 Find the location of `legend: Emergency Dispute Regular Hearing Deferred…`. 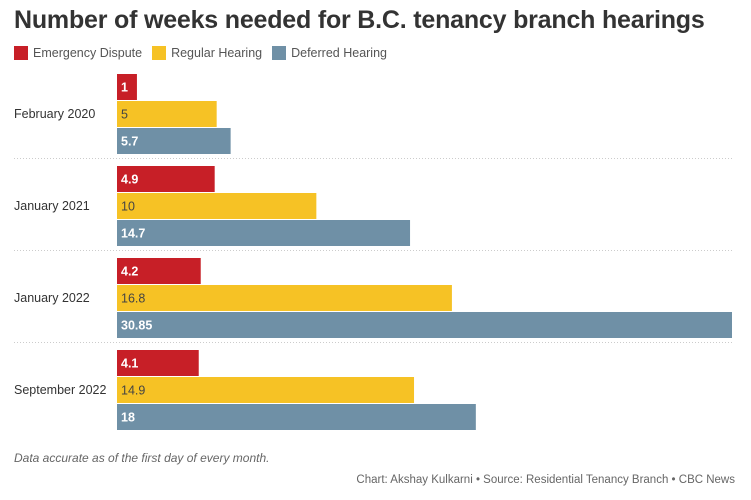

legend: Emergency Dispute Regular Hearing Deferred… is located at coordinates (200, 53).